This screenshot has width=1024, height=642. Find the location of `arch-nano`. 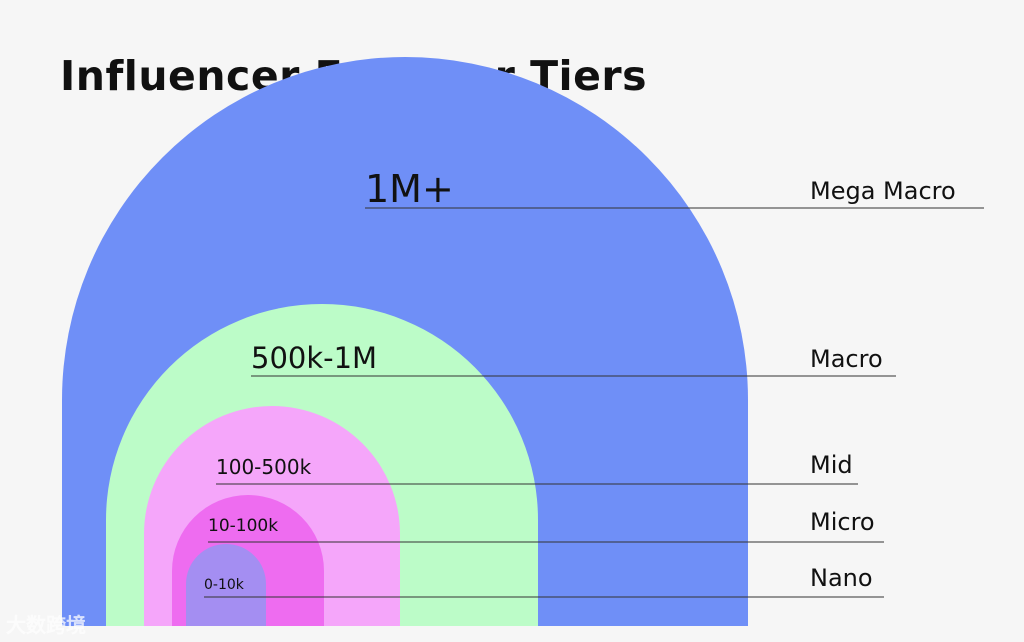

arch-nano is located at coordinates (226, 585).